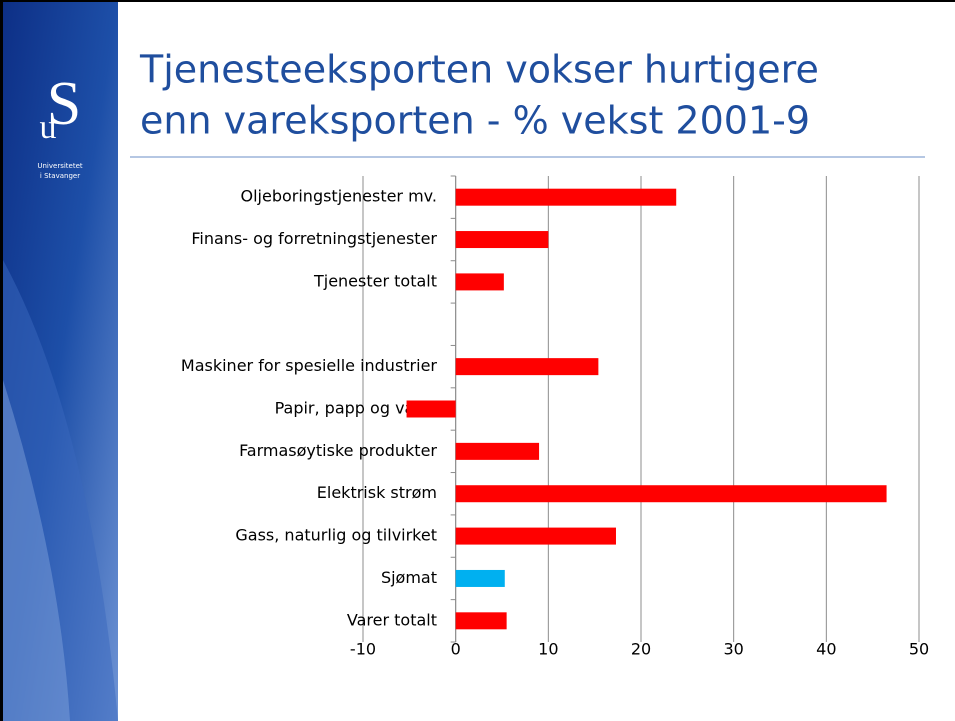 The image size is (955, 721). I want to click on category-label: Papir, papp og varer, so click(356, 408).